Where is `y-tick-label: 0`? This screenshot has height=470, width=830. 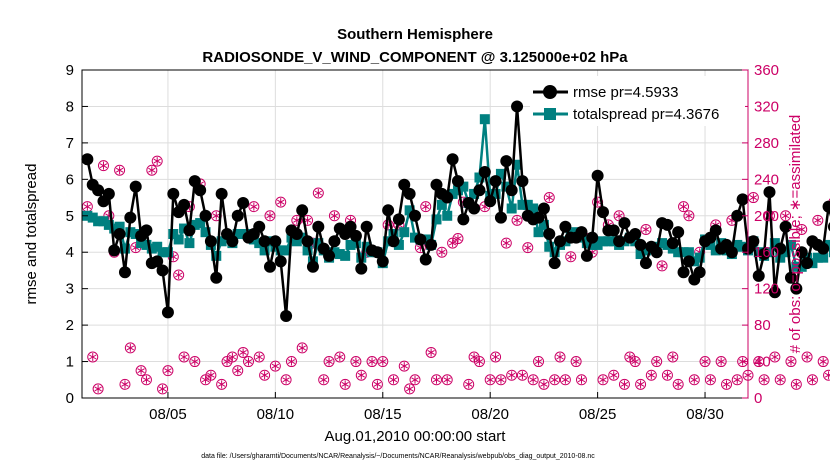
y-tick-label: 0 is located at coordinates (70, 398).